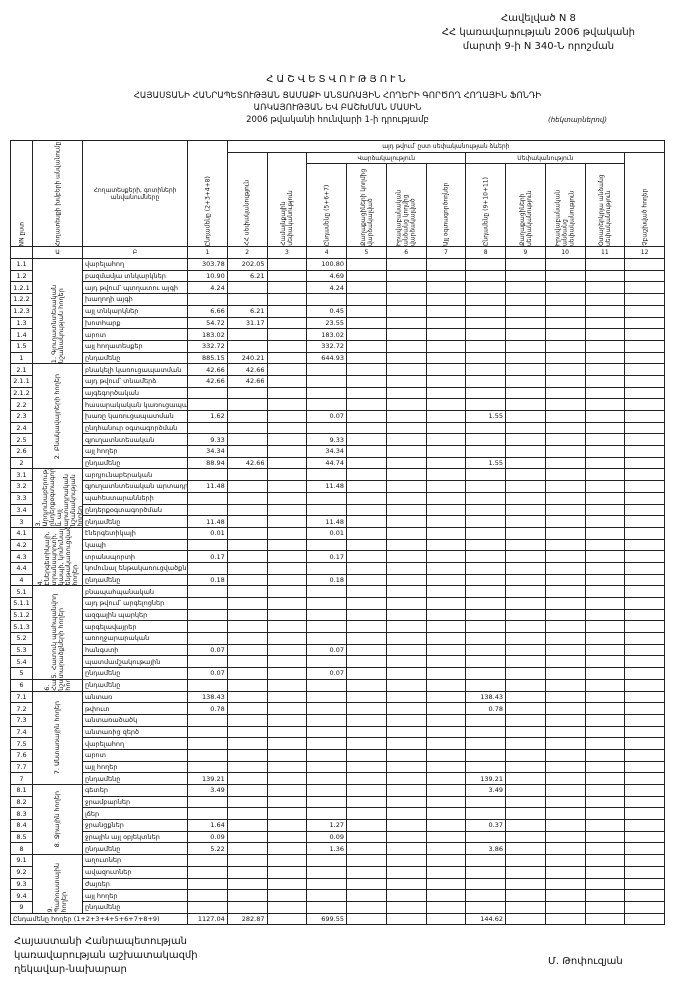 Image resolution: width=675 pixels, height=983 pixels. What do you see at coordinates (207, 486) in the screenshot?
I see `value-cell: 11.48` at bounding box center [207, 486].